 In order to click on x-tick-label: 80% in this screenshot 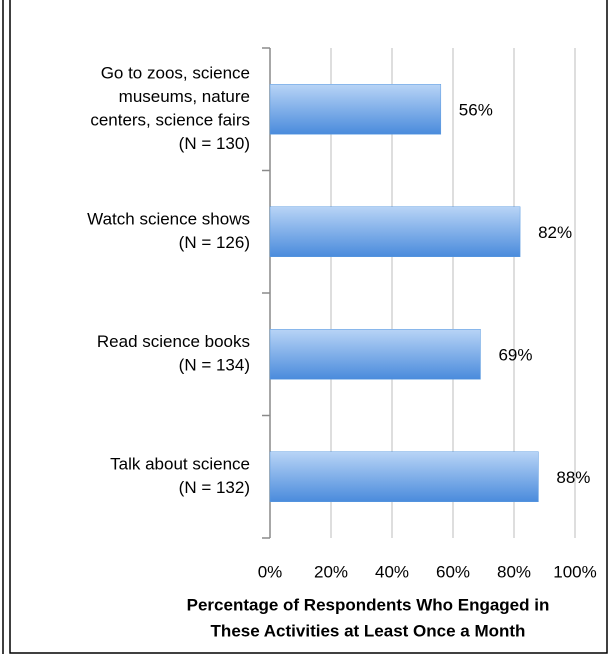, I will do `click(514, 571)`.